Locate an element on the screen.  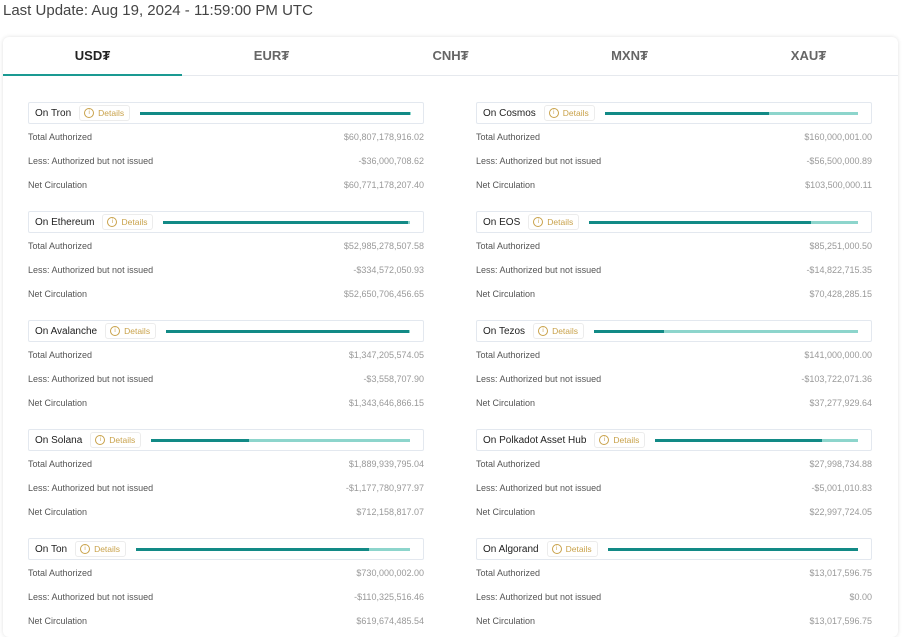
row-value: -$36,000,708.62 is located at coordinates (391, 161).